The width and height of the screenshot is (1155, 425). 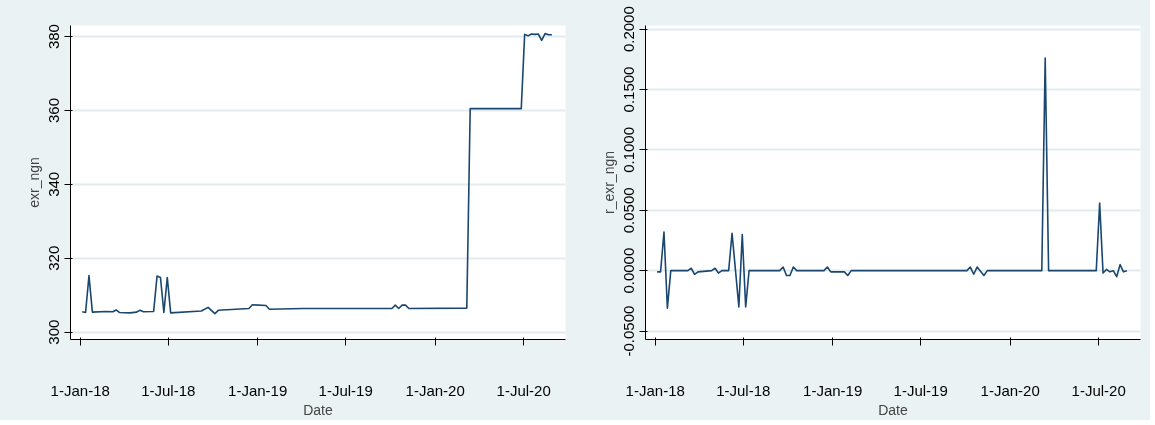 I want to click on y-tick-label: 340, so click(x=54, y=184).